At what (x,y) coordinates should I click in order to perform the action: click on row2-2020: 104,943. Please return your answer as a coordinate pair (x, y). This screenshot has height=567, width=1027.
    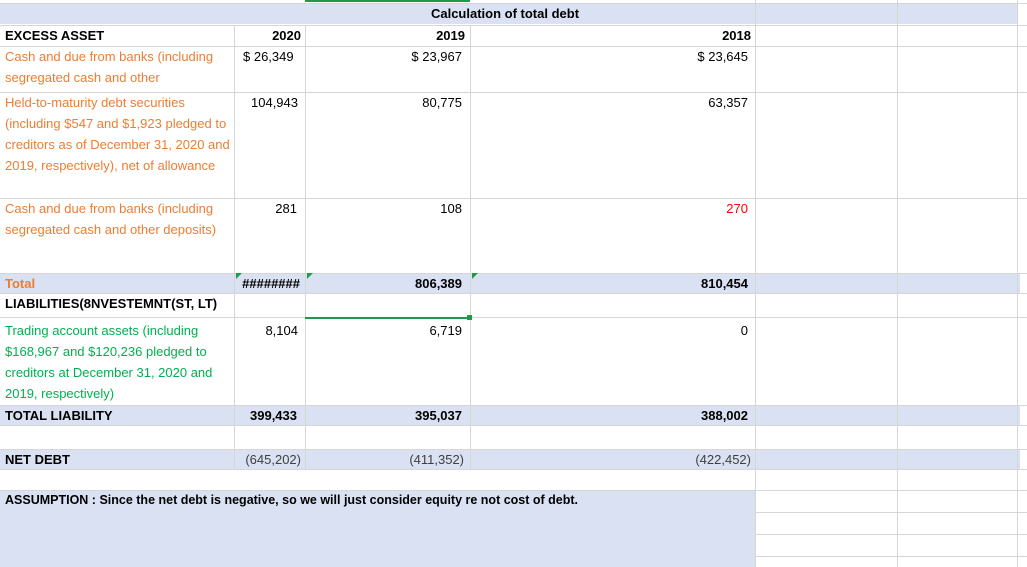
    Looking at the image, I should click on (274, 102).